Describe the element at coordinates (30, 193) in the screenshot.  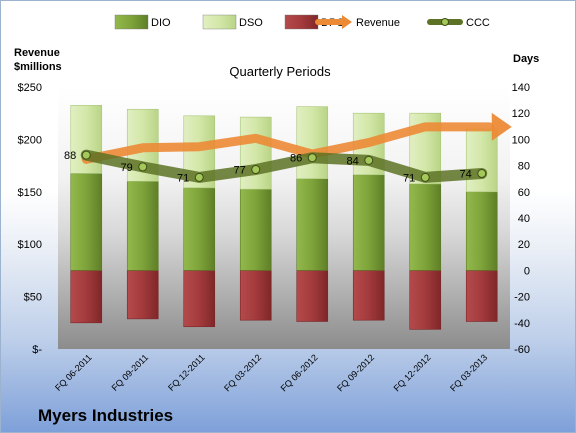
I see `left-tick-label: $150` at that location.